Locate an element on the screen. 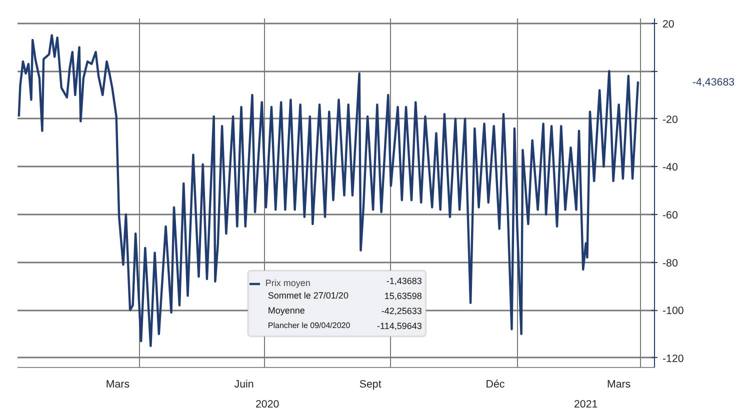  y-tick-label: 20 is located at coordinates (668, 24).